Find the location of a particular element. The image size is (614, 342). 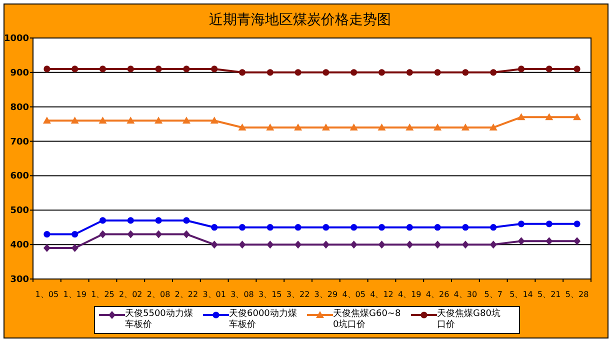

x-tick-label: 2、22 is located at coordinates (186, 294).